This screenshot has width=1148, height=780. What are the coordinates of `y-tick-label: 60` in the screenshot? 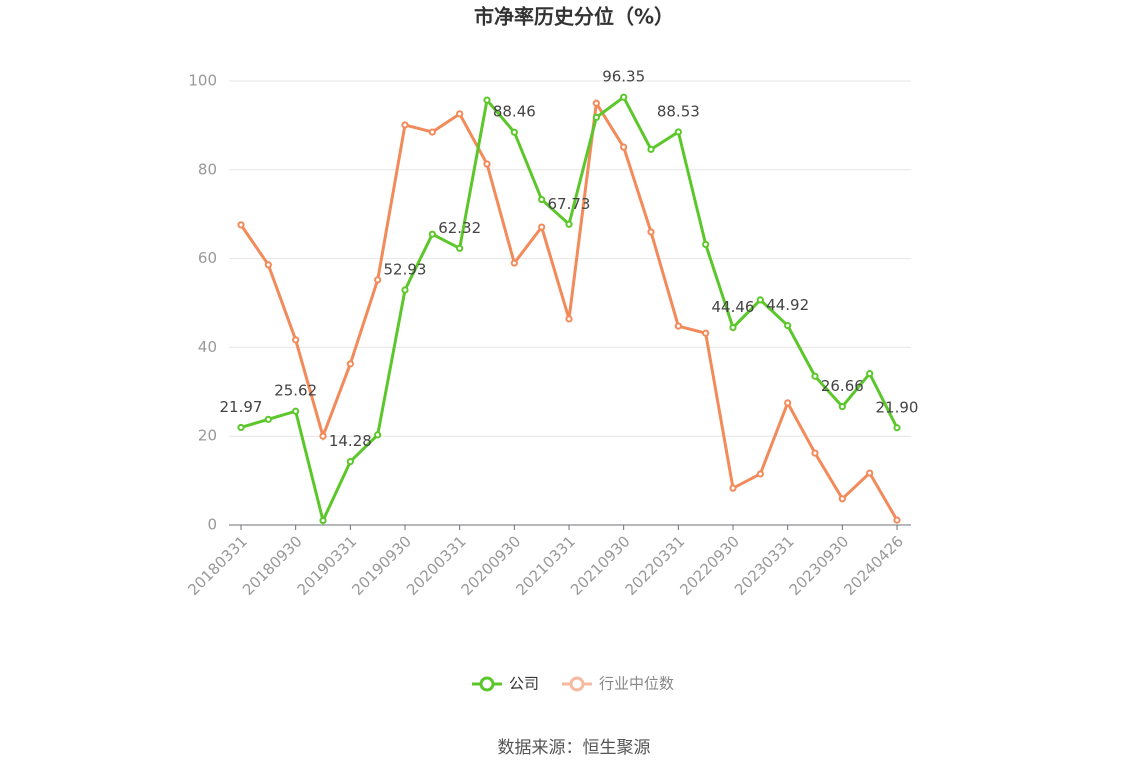 It's located at (207, 258).